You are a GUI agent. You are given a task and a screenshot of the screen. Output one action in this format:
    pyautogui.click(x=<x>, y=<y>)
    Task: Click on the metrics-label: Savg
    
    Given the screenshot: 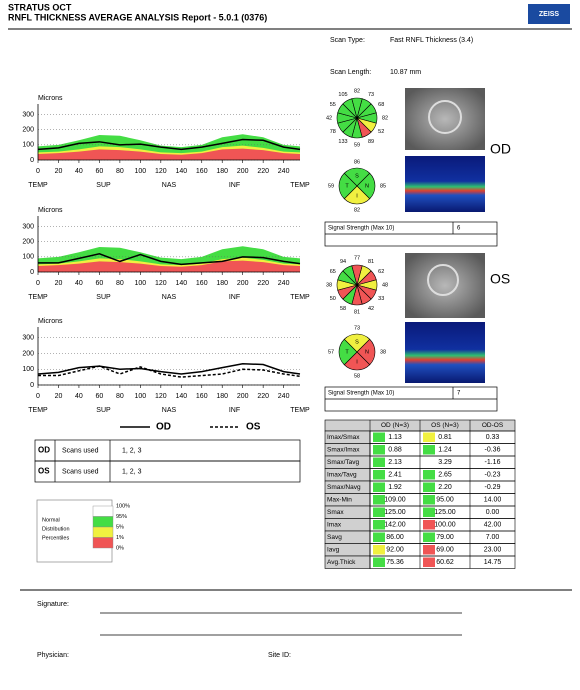 What is the action you would take?
    pyautogui.click(x=334, y=537)
    